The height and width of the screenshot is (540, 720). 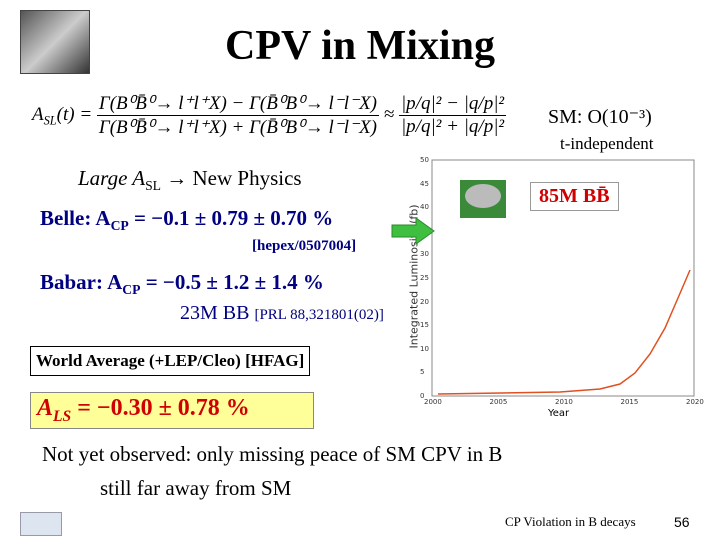 I want to click on belle-label: Belle: A, so click(x=75, y=218).